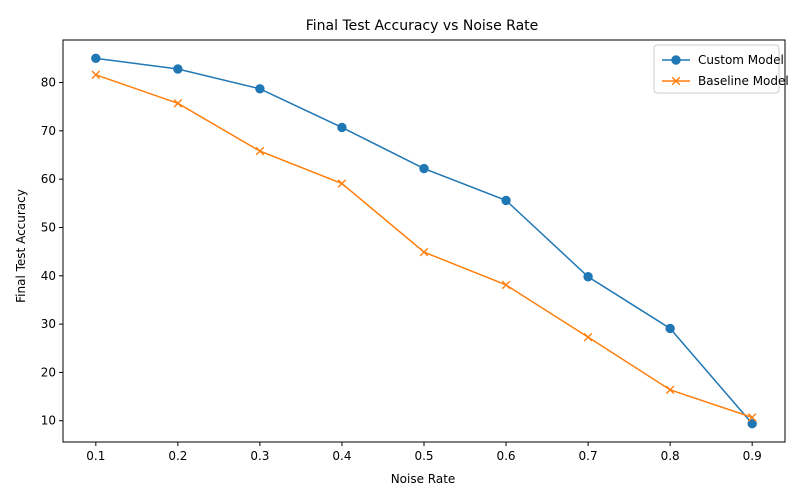 This screenshot has height=500, width=800. Describe the element at coordinates (48, 179) in the screenshot. I see `y-tick-label: 60` at that location.